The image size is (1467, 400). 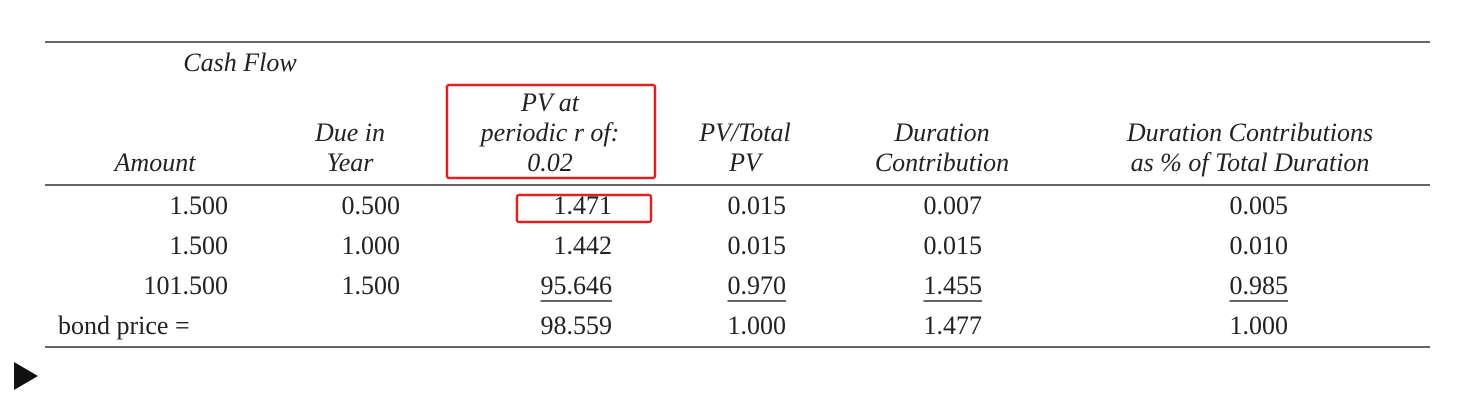 What do you see at coordinates (351, 162) in the screenshot?
I see `column-header: Year` at bounding box center [351, 162].